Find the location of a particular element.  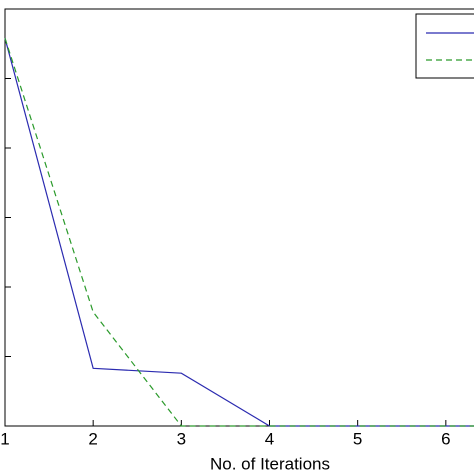

x-tick-label: 2 is located at coordinates (92, 438).